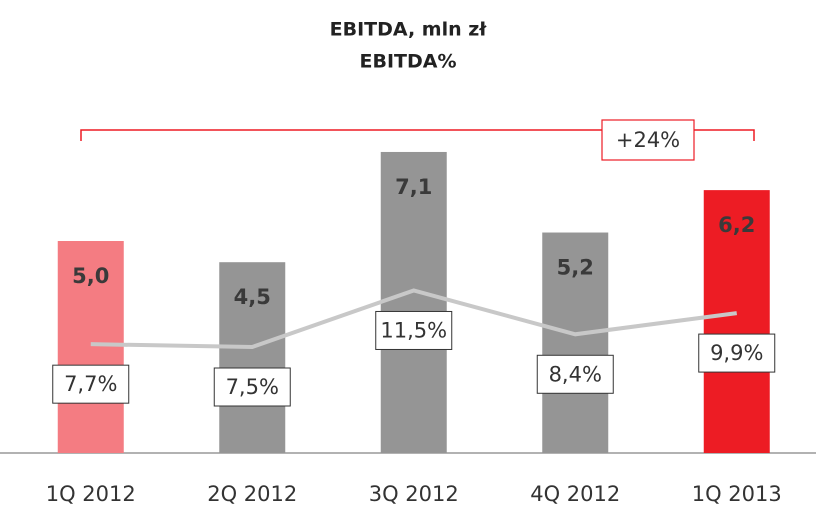  I want to click on line-value-label: 7,5%, so click(252, 387).